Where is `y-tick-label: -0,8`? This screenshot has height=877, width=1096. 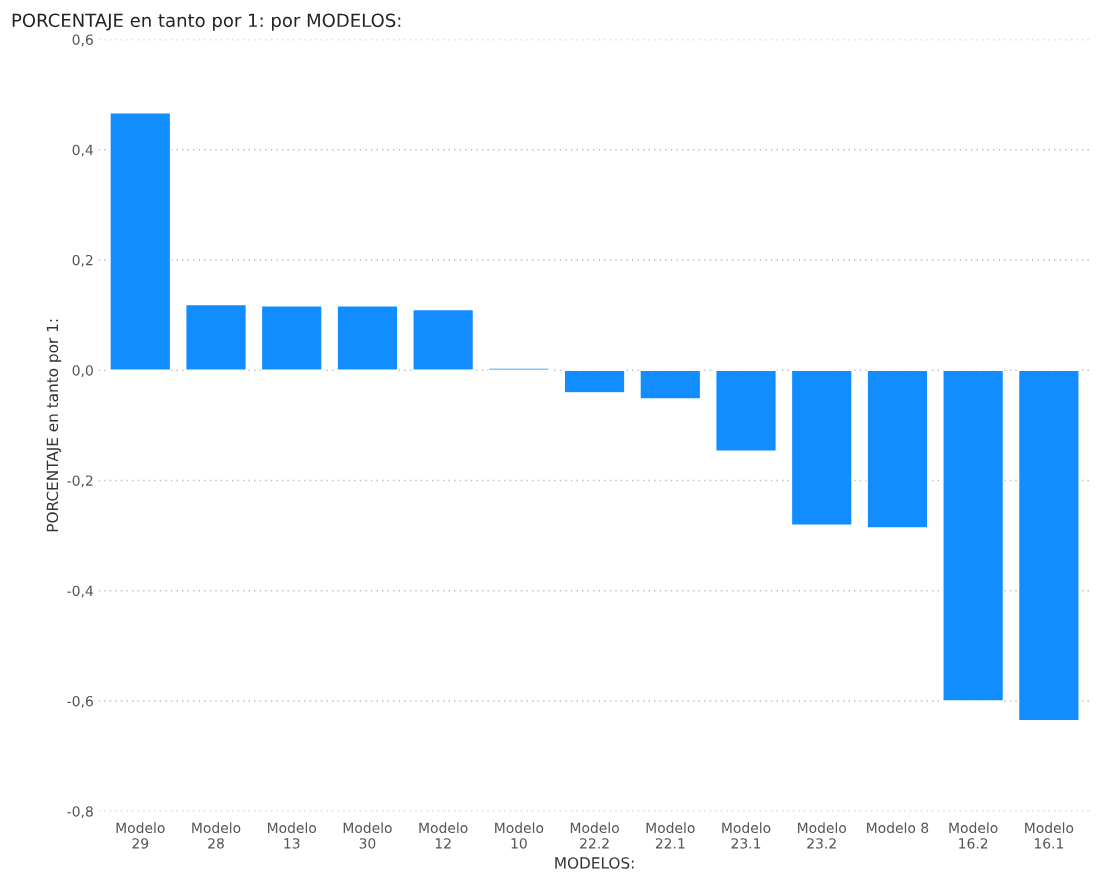
y-tick-label: -0,8 is located at coordinates (80, 812).